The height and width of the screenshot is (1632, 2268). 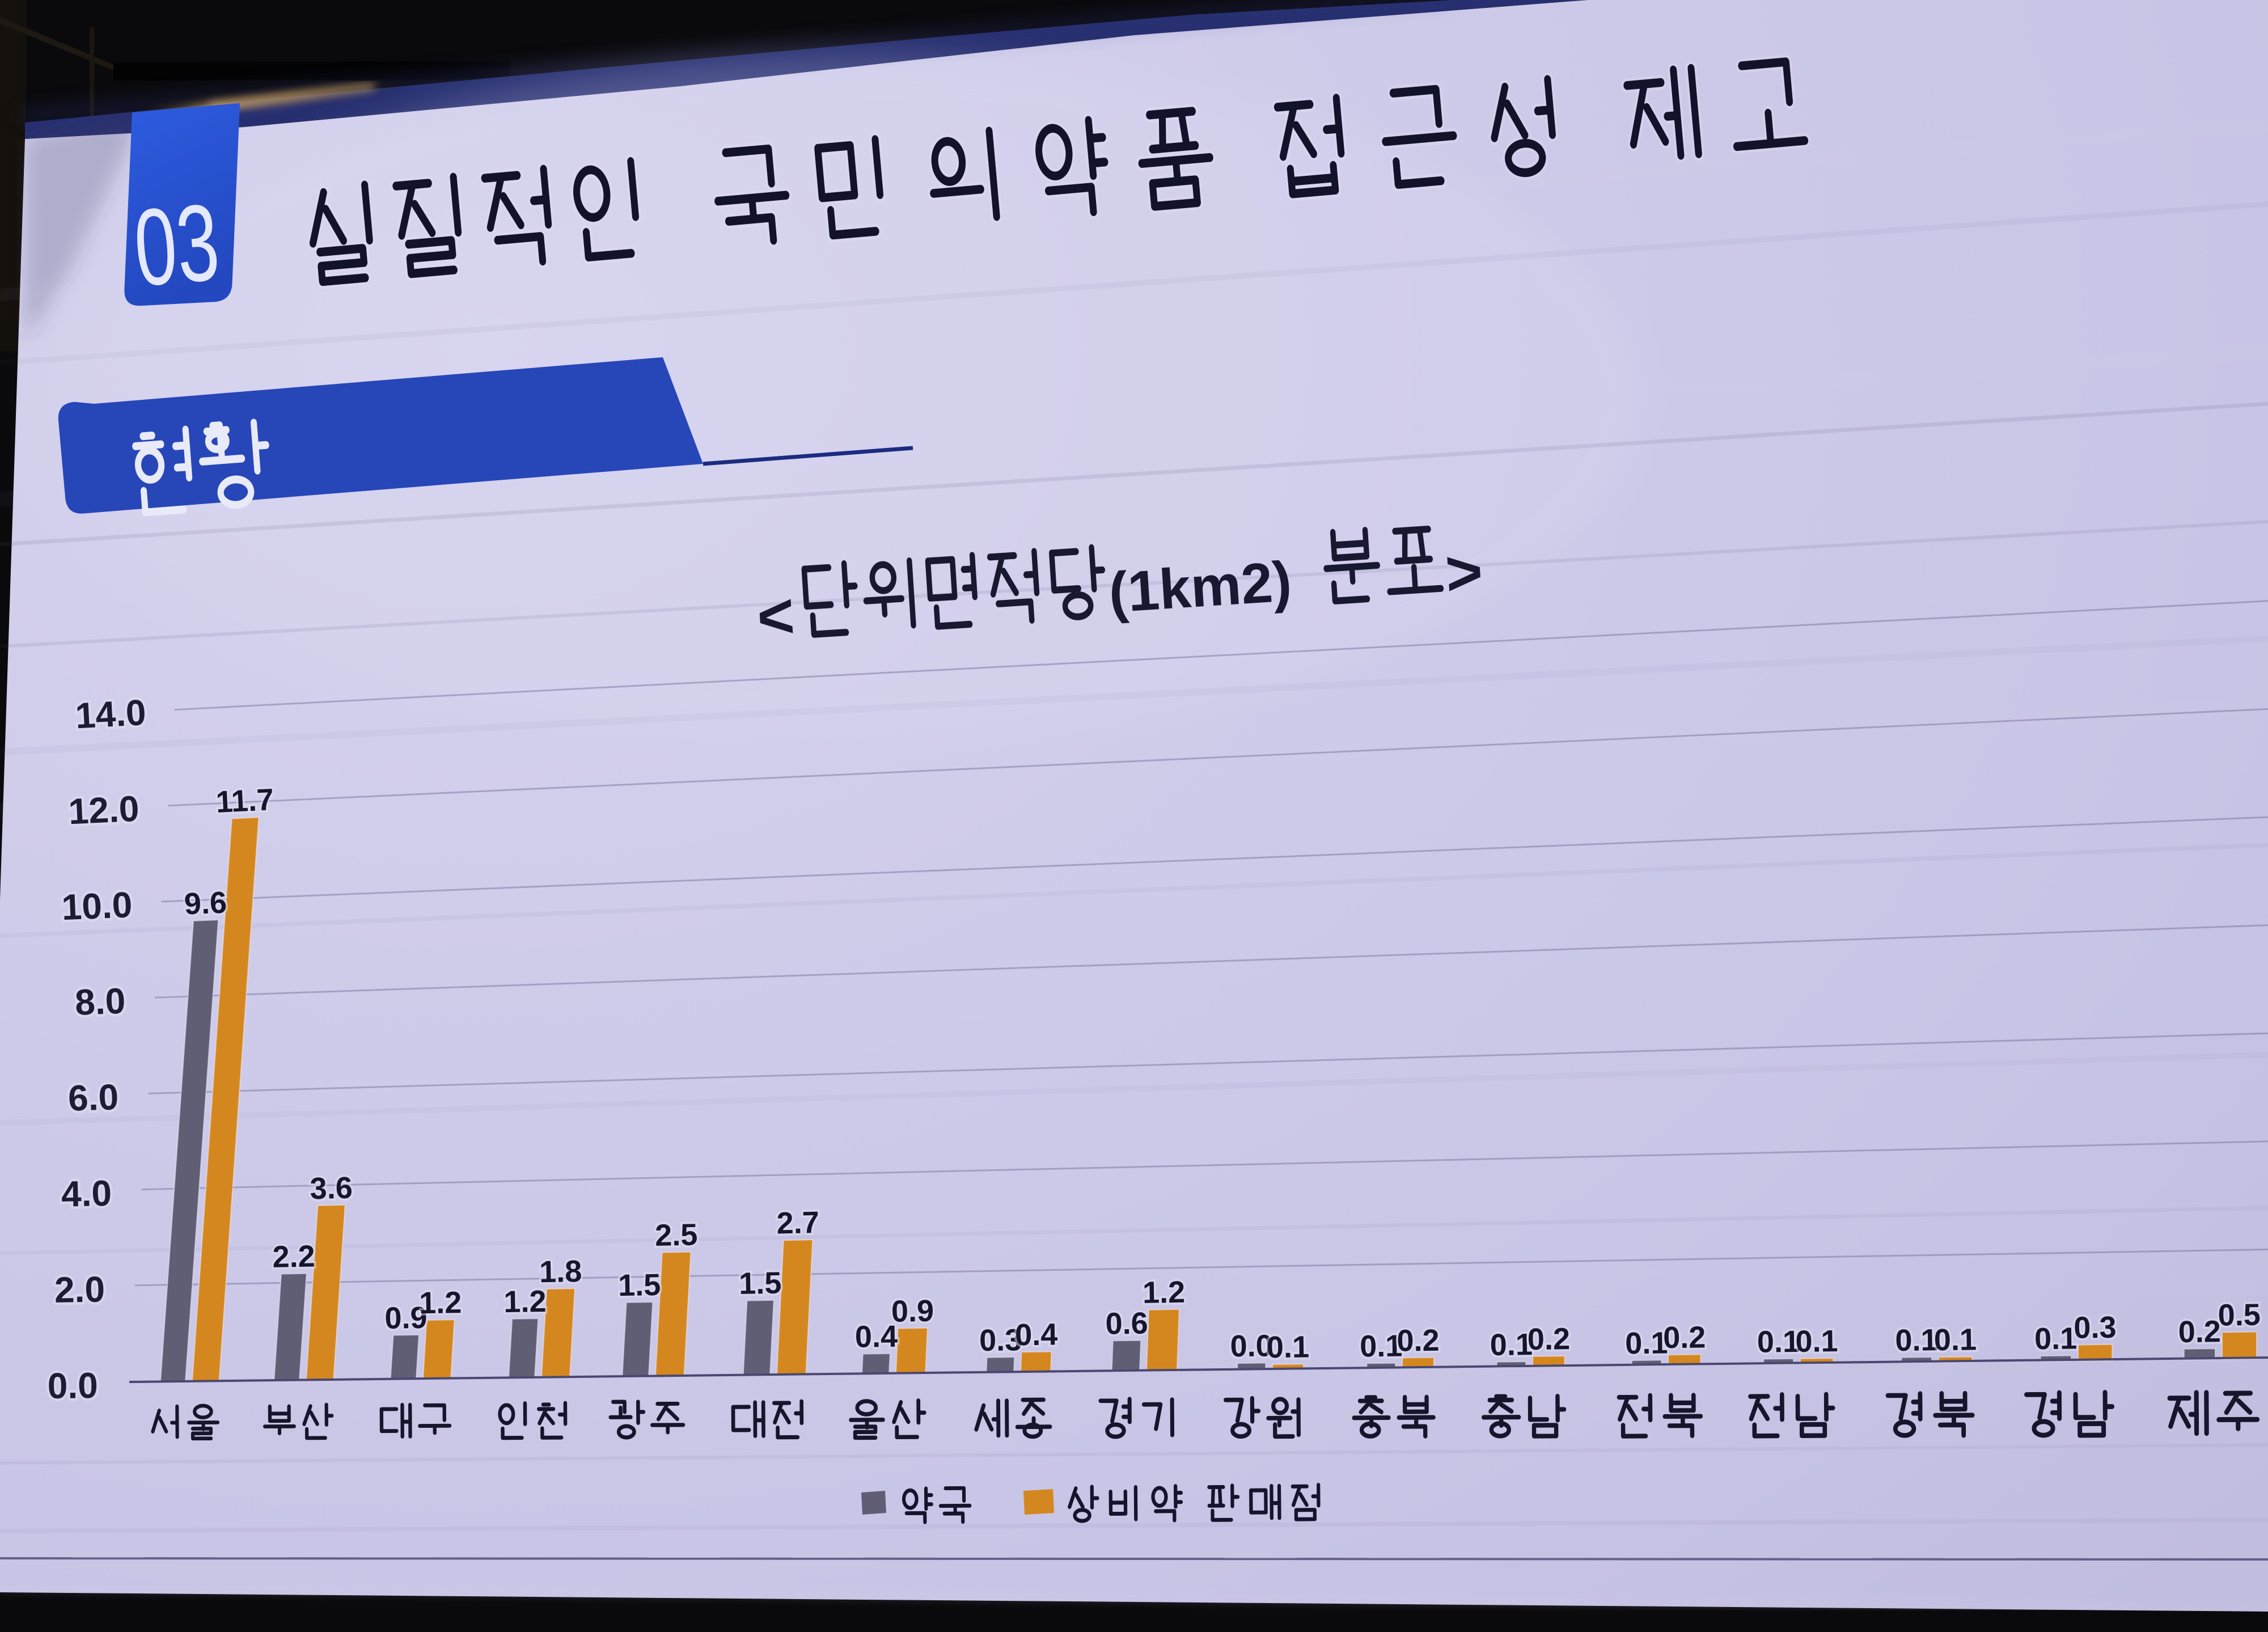 I want to click on svg-text: 10.0, so click(x=97, y=906).